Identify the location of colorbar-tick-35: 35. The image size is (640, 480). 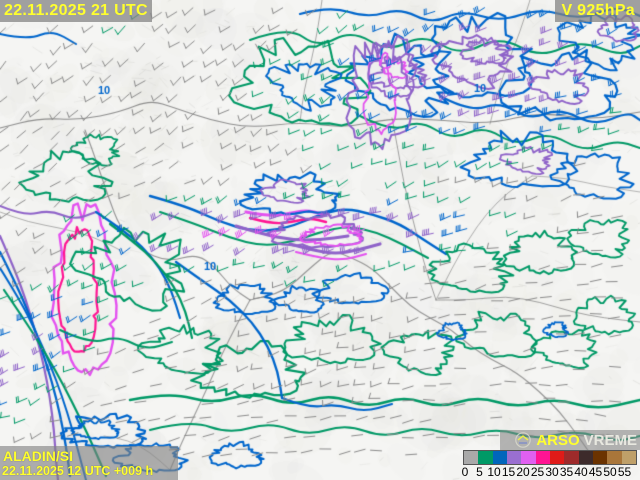
(566, 472).